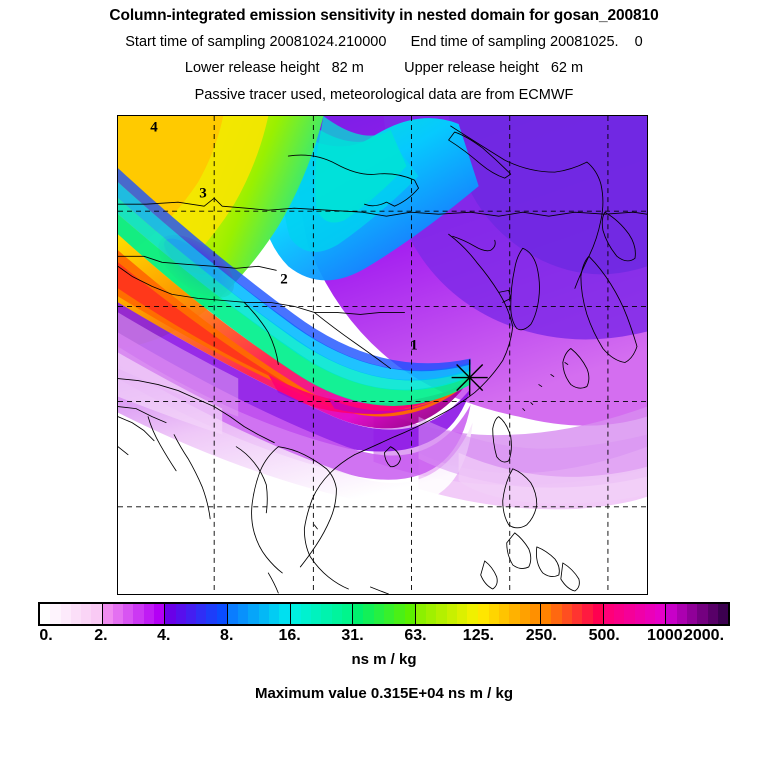 The image size is (768, 768). I want to click on maximum-value-label: Maximum value 0.315E+04 ns m / kg, so click(384, 693).